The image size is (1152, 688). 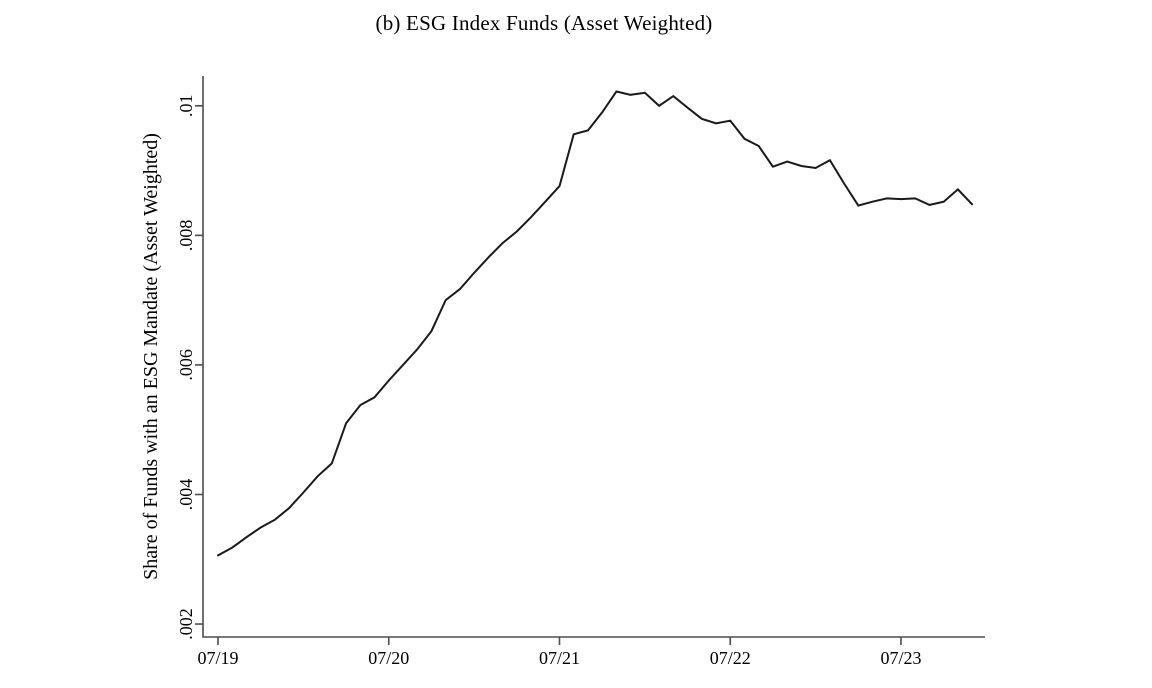 What do you see at coordinates (186, 624) in the screenshot?
I see `y-tick-label: .002` at bounding box center [186, 624].